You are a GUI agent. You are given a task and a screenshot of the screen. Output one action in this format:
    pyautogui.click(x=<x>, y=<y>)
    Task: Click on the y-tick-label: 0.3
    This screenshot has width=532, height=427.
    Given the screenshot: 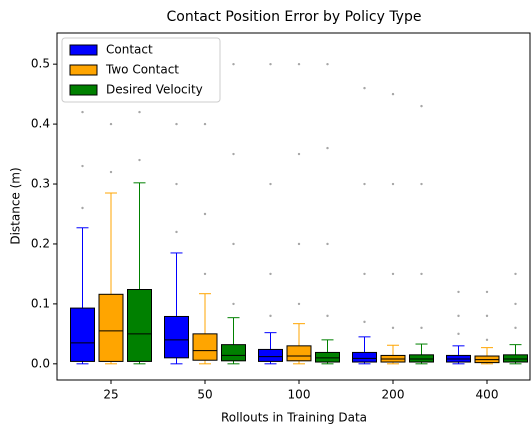 What is the action you would take?
    pyautogui.click(x=40, y=184)
    